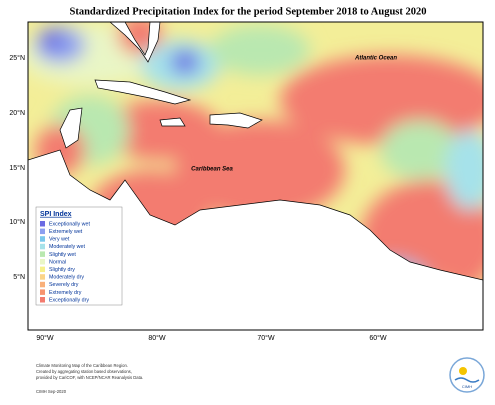 This screenshot has width=495, height=405. Describe the element at coordinates (69, 300) in the screenshot. I see `legend-label: Exceptionally dry` at that location.